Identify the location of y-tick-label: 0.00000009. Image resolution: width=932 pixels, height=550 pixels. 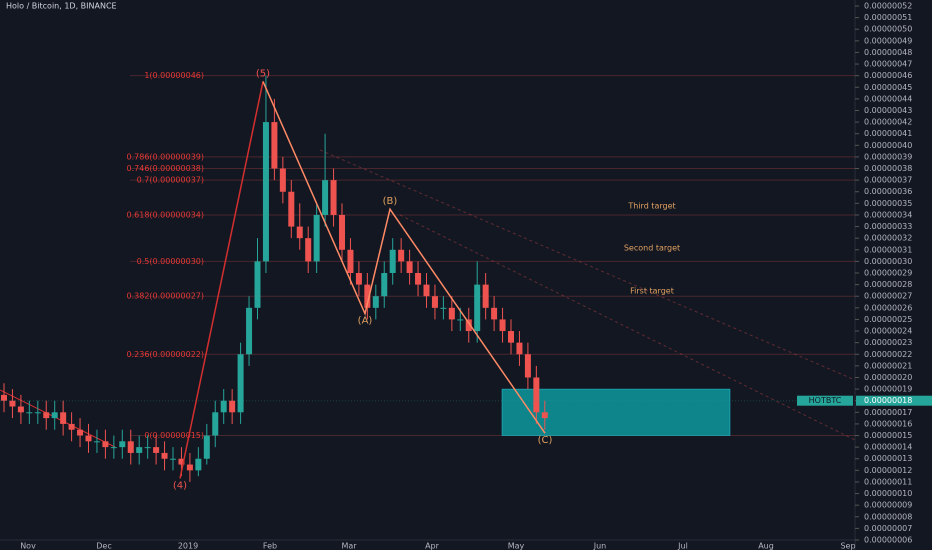
(888, 505).